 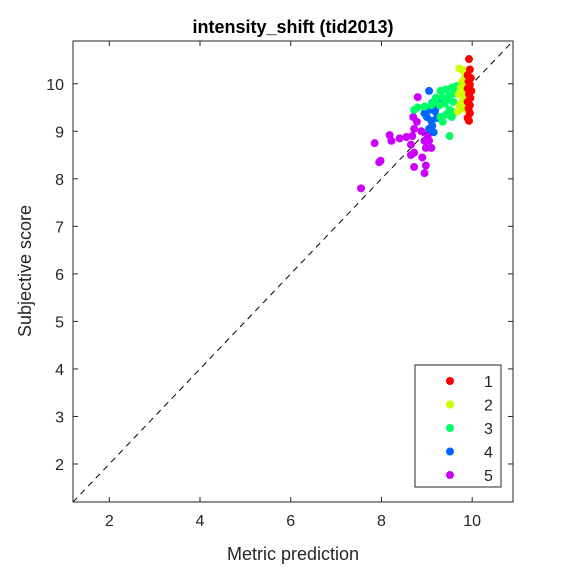 I want to click on legend-box, so click(x=458, y=426).